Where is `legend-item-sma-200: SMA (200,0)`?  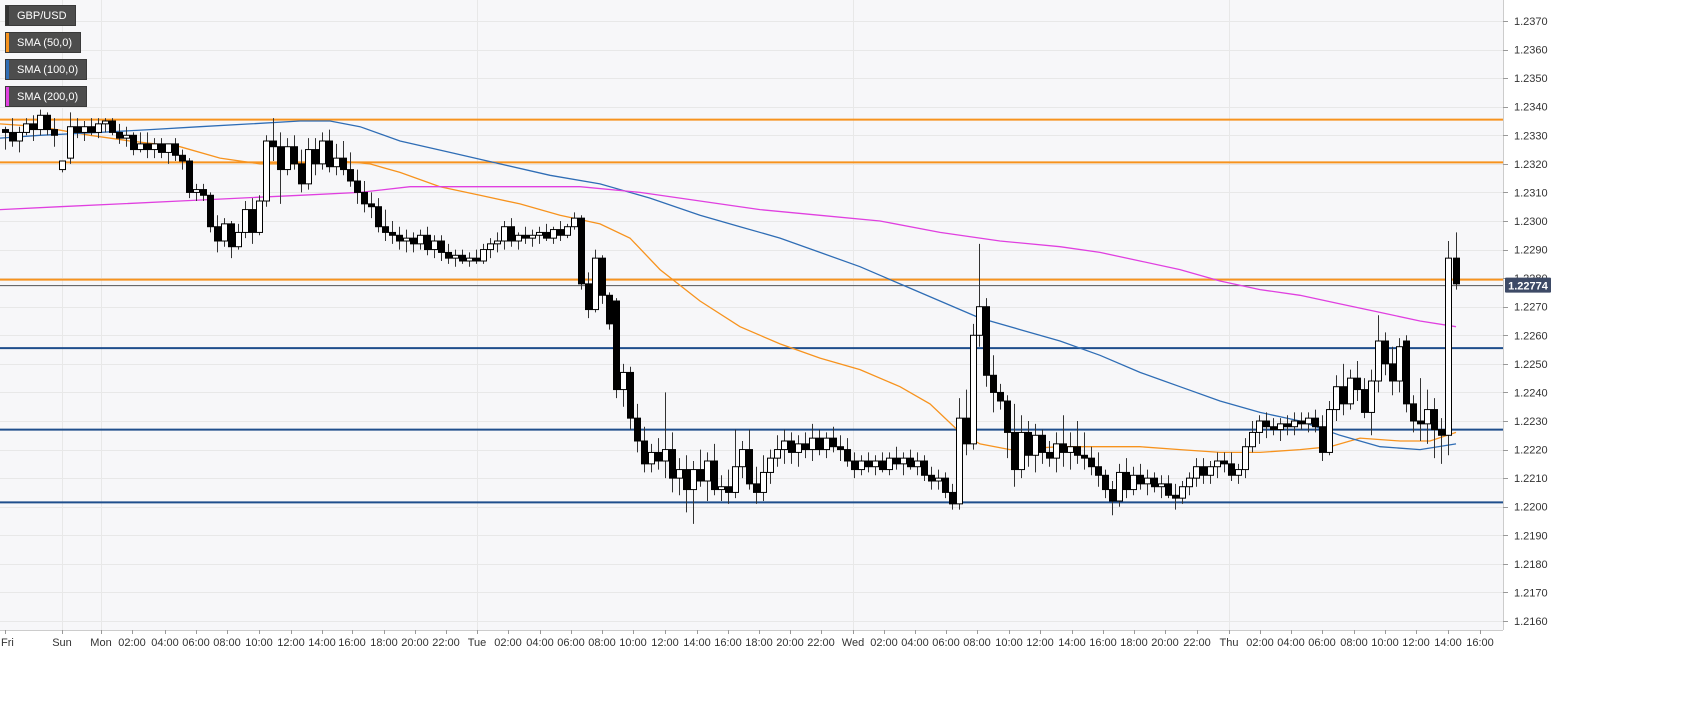
legend-item-sma-200: SMA (200,0) is located at coordinates (46, 96).